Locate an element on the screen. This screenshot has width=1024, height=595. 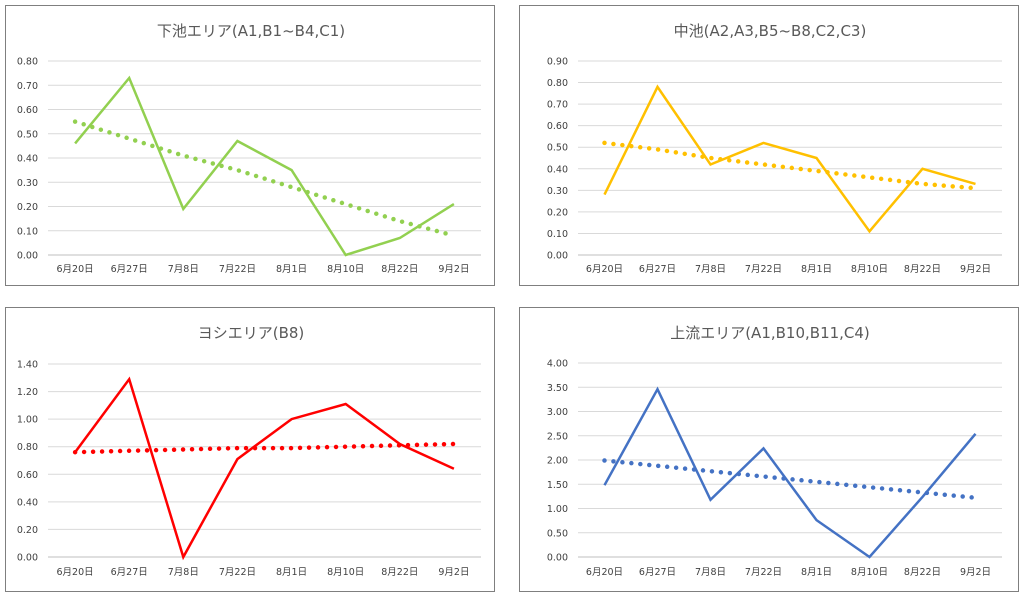
y-tick-label: 3.50 is located at coordinates (557, 388).